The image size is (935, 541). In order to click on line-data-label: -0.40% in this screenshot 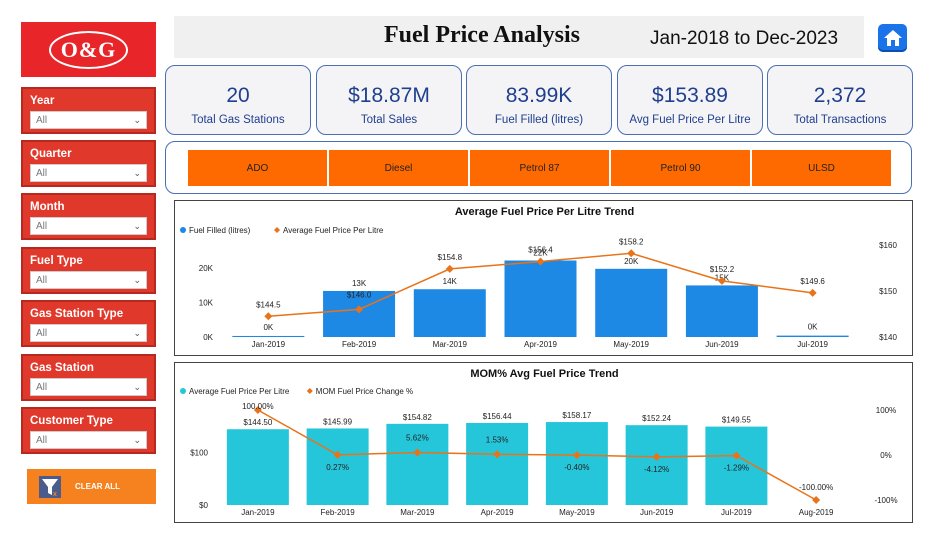, I will do `click(576, 467)`.